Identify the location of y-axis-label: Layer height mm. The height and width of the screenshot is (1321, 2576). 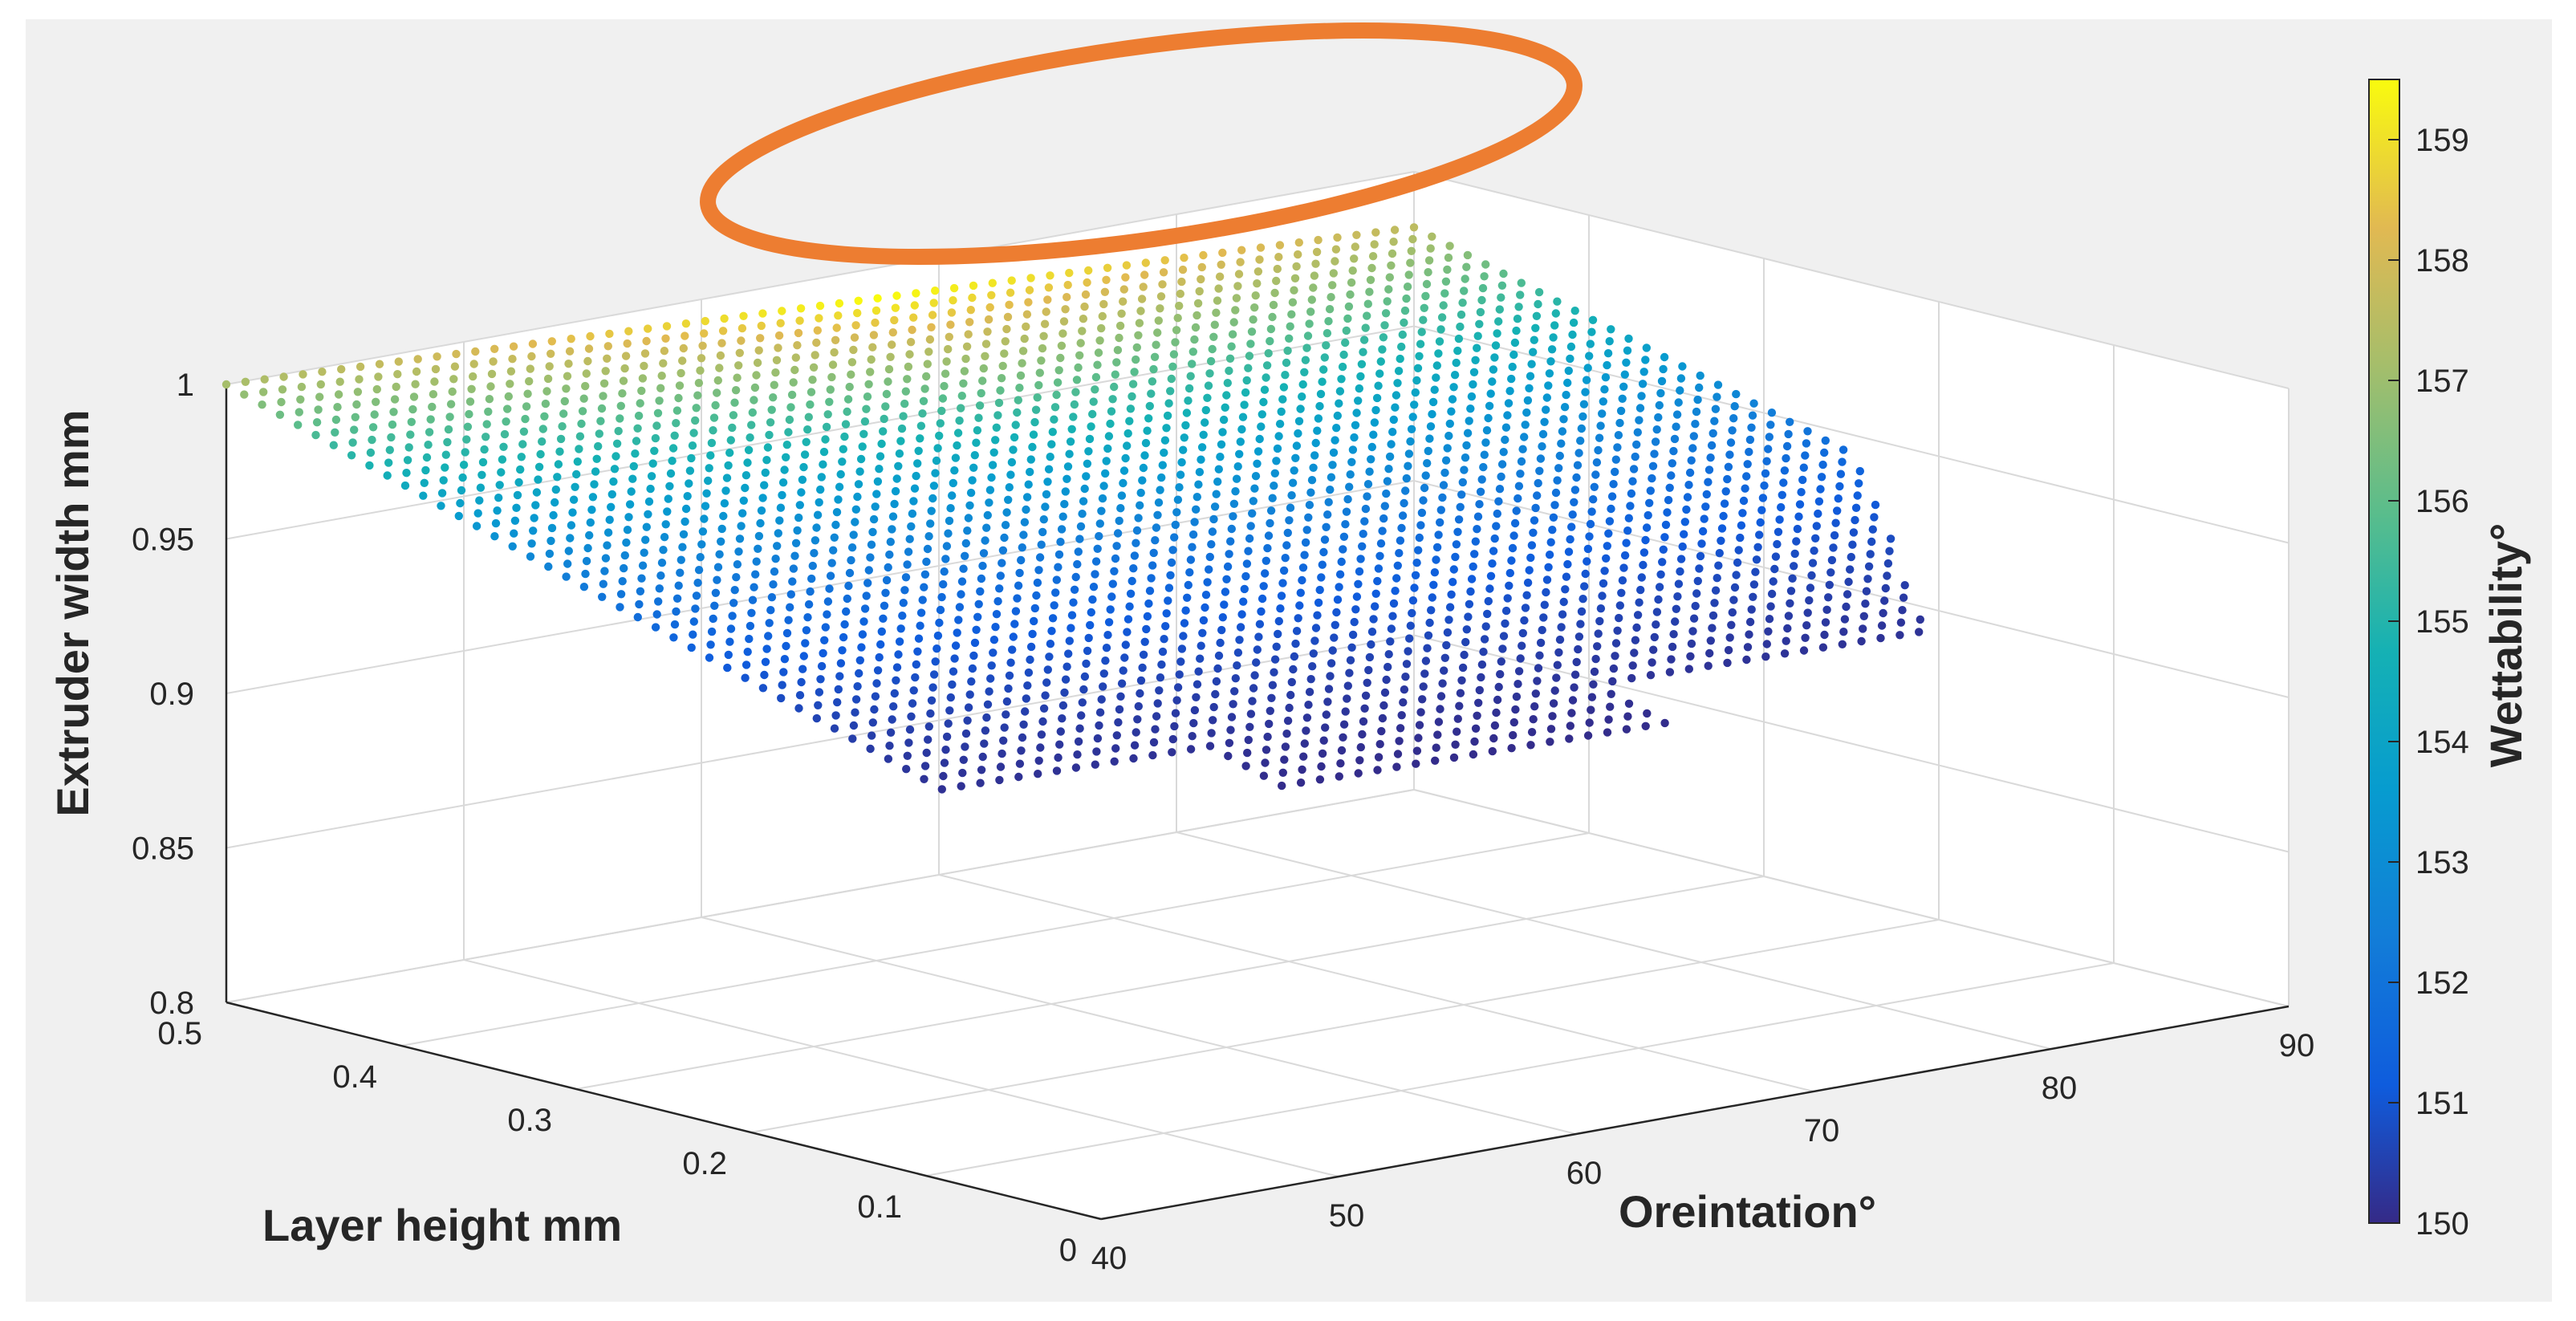
(442, 1225).